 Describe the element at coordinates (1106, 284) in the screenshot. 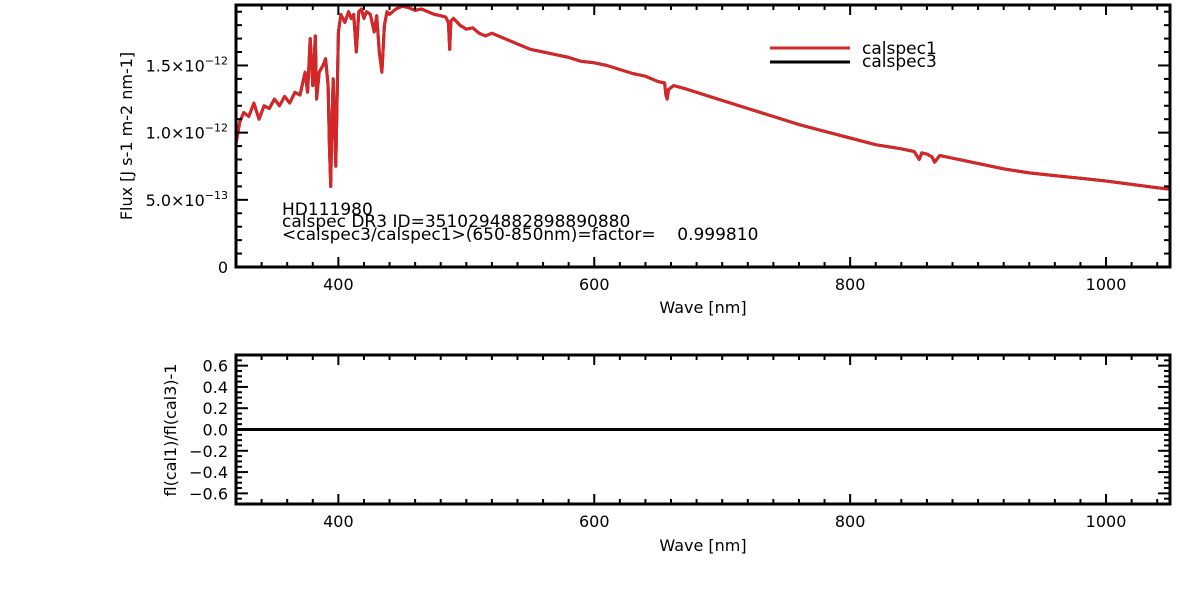

I see `flux-x-tick-label: 1000` at that location.